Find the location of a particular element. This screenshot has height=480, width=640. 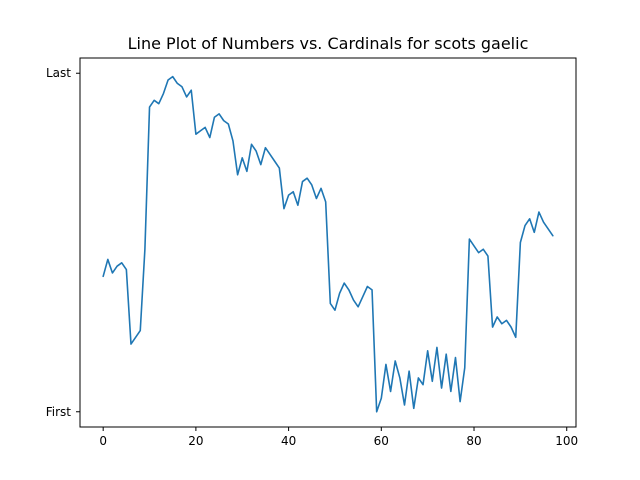

x-tick-label: 100 is located at coordinates (566, 441).